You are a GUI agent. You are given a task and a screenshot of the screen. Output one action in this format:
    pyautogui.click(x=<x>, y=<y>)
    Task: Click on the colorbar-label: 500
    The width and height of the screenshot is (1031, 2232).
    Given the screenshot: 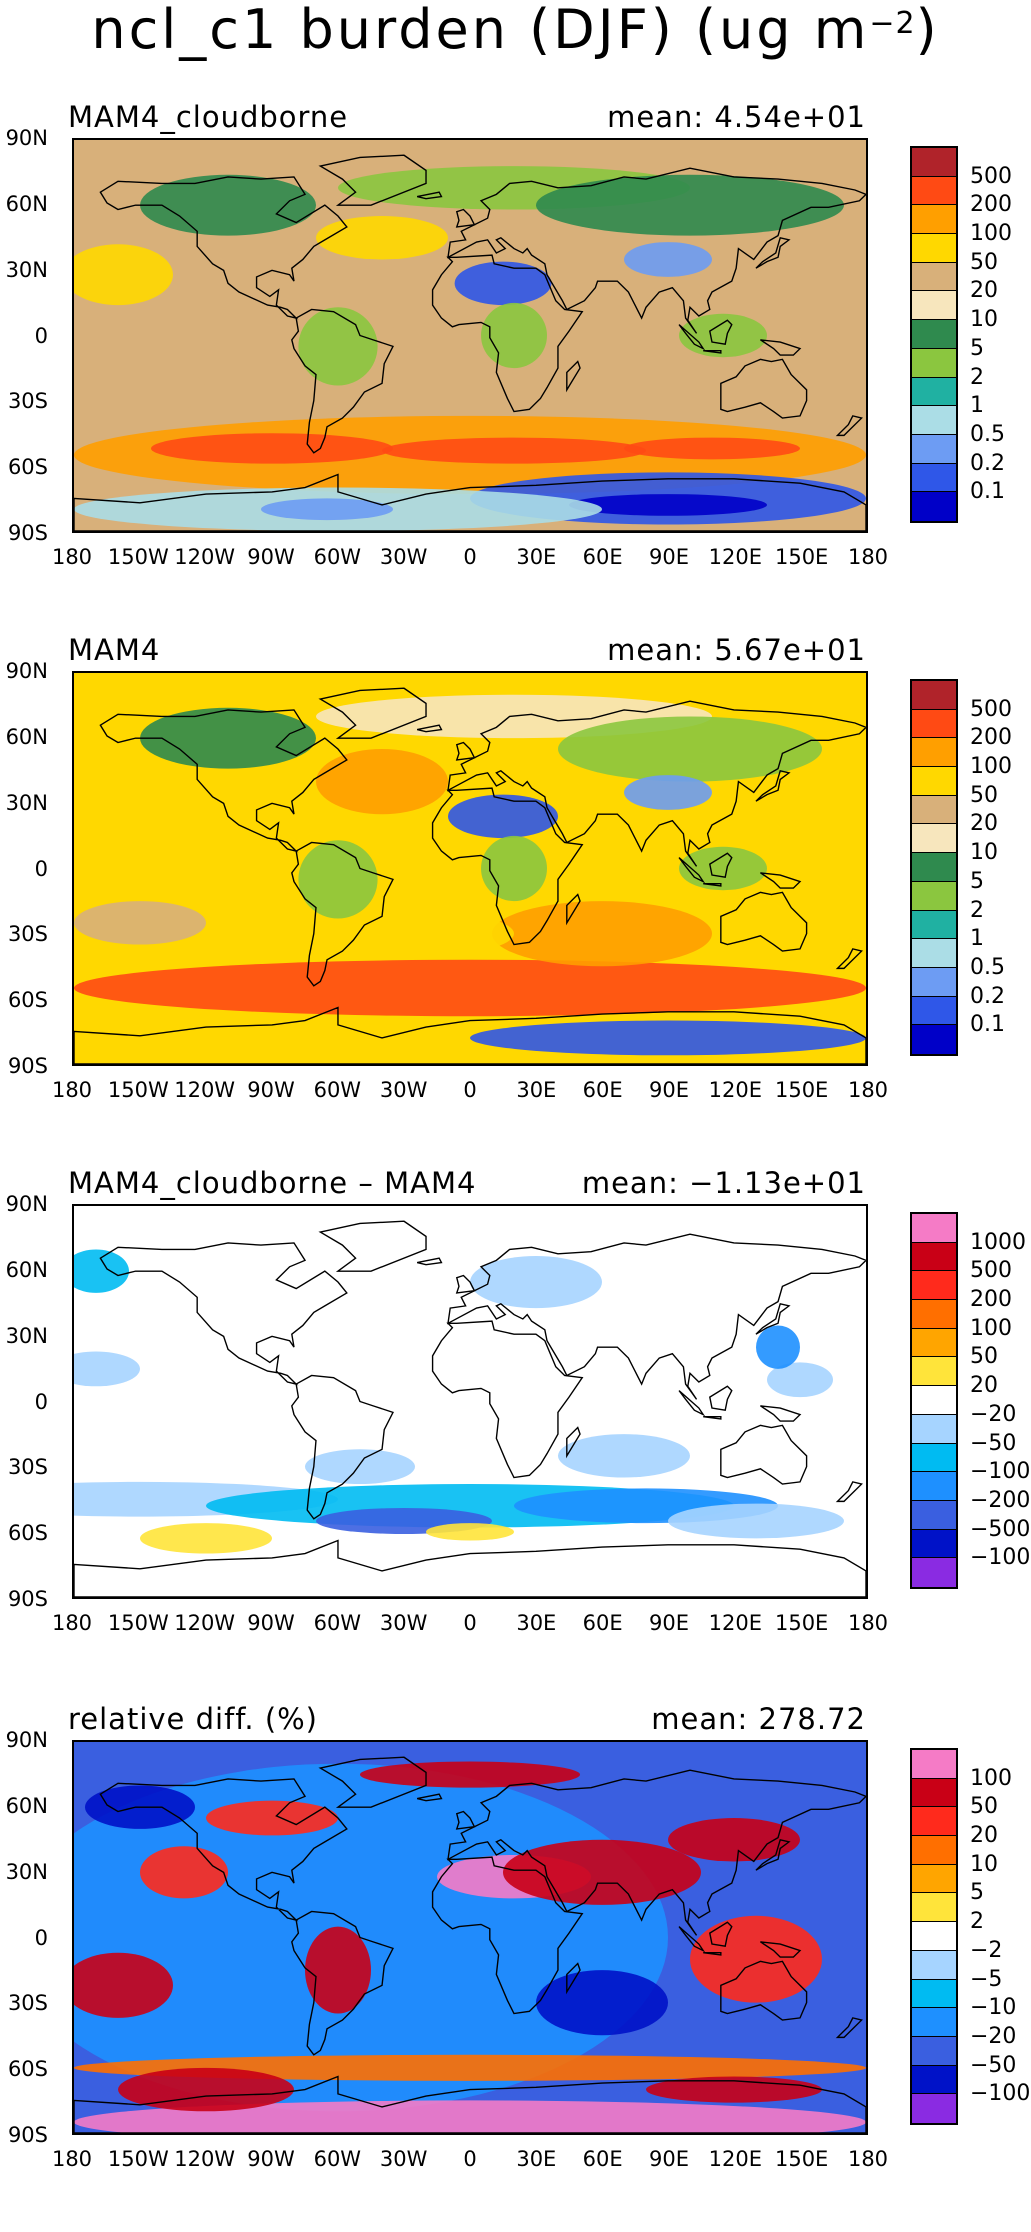 What is the action you would take?
    pyautogui.click(x=991, y=1271)
    